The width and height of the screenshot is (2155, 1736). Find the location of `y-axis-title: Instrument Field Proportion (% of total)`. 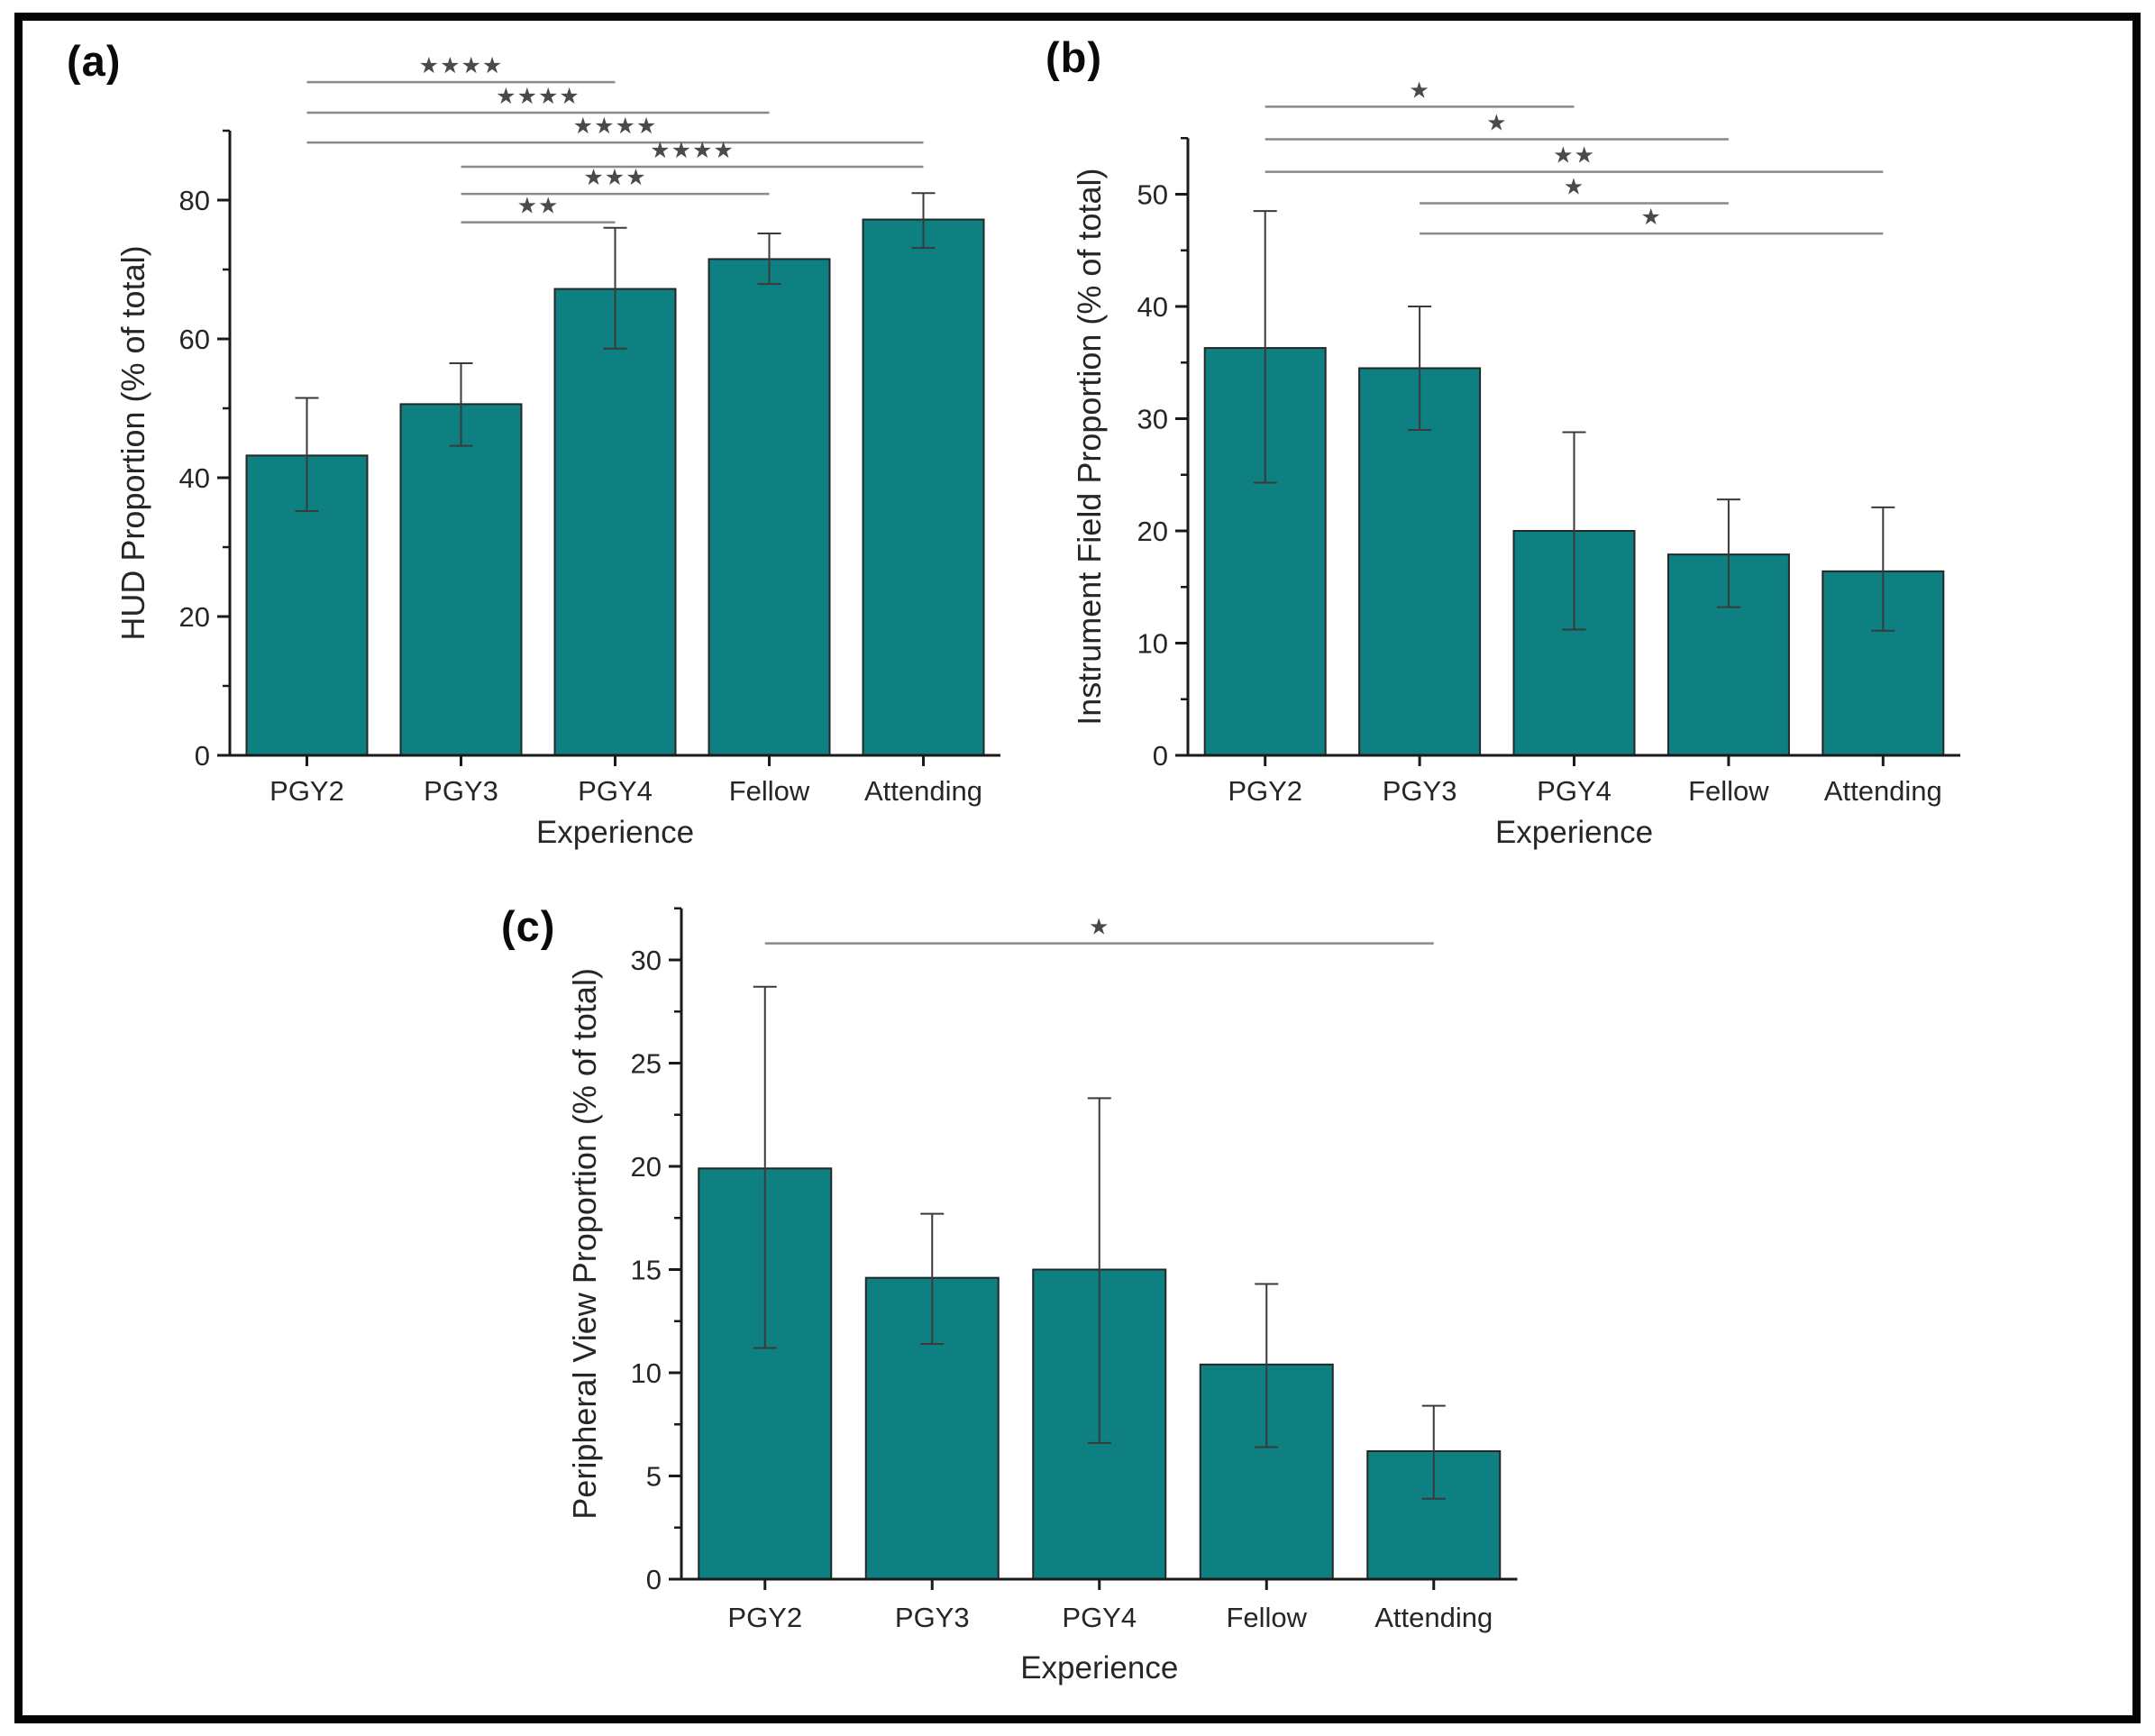

y-axis-title: Instrument Field Proportion (% of total) is located at coordinates (1089, 446).